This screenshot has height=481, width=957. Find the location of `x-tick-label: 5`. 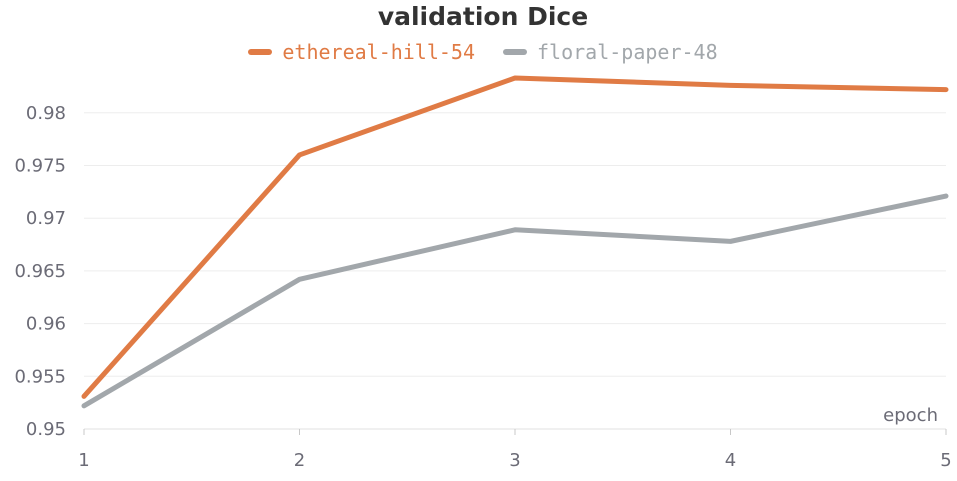

x-tick-label: 5 is located at coordinates (945, 460).